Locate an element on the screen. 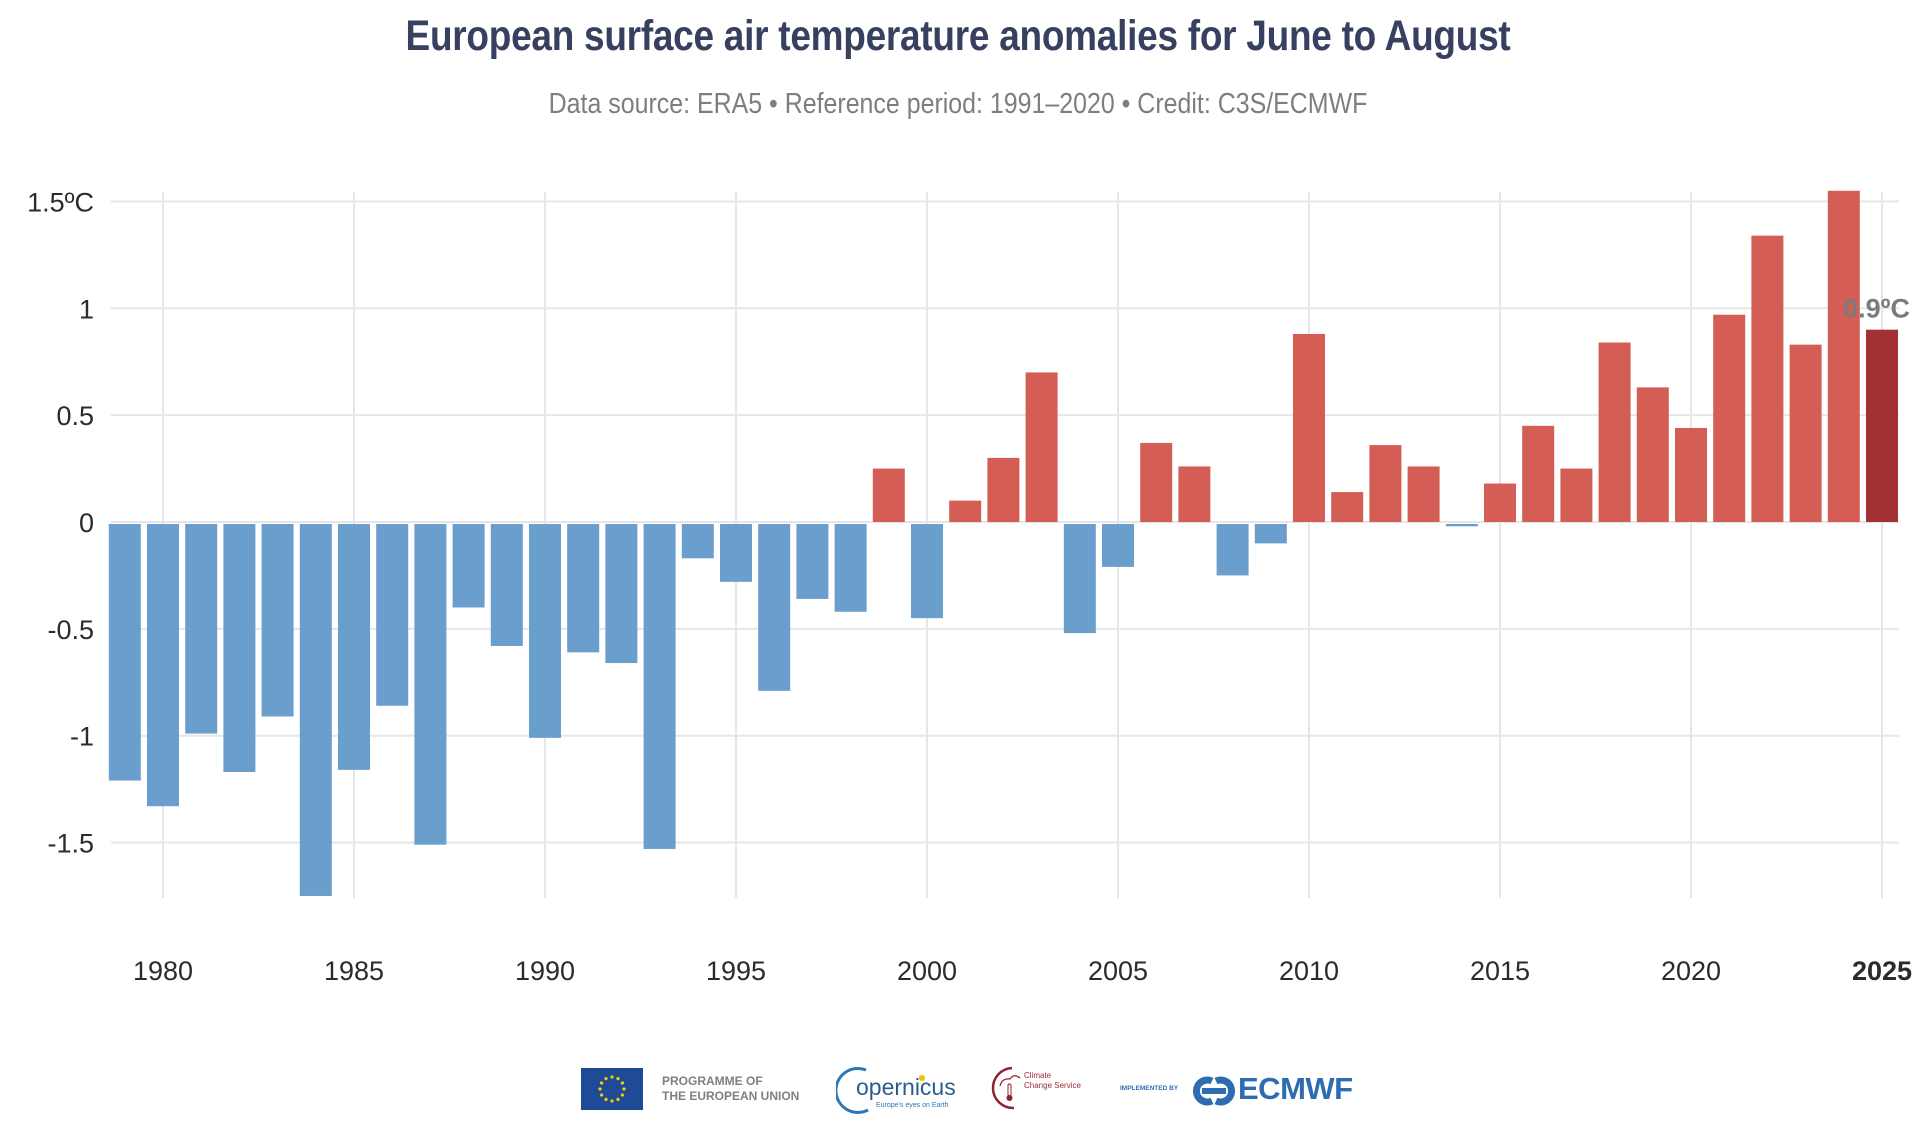 The height and width of the screenshot is (1124, 1916). x-tick-label: 1985 is located at coordinates (354, 971).